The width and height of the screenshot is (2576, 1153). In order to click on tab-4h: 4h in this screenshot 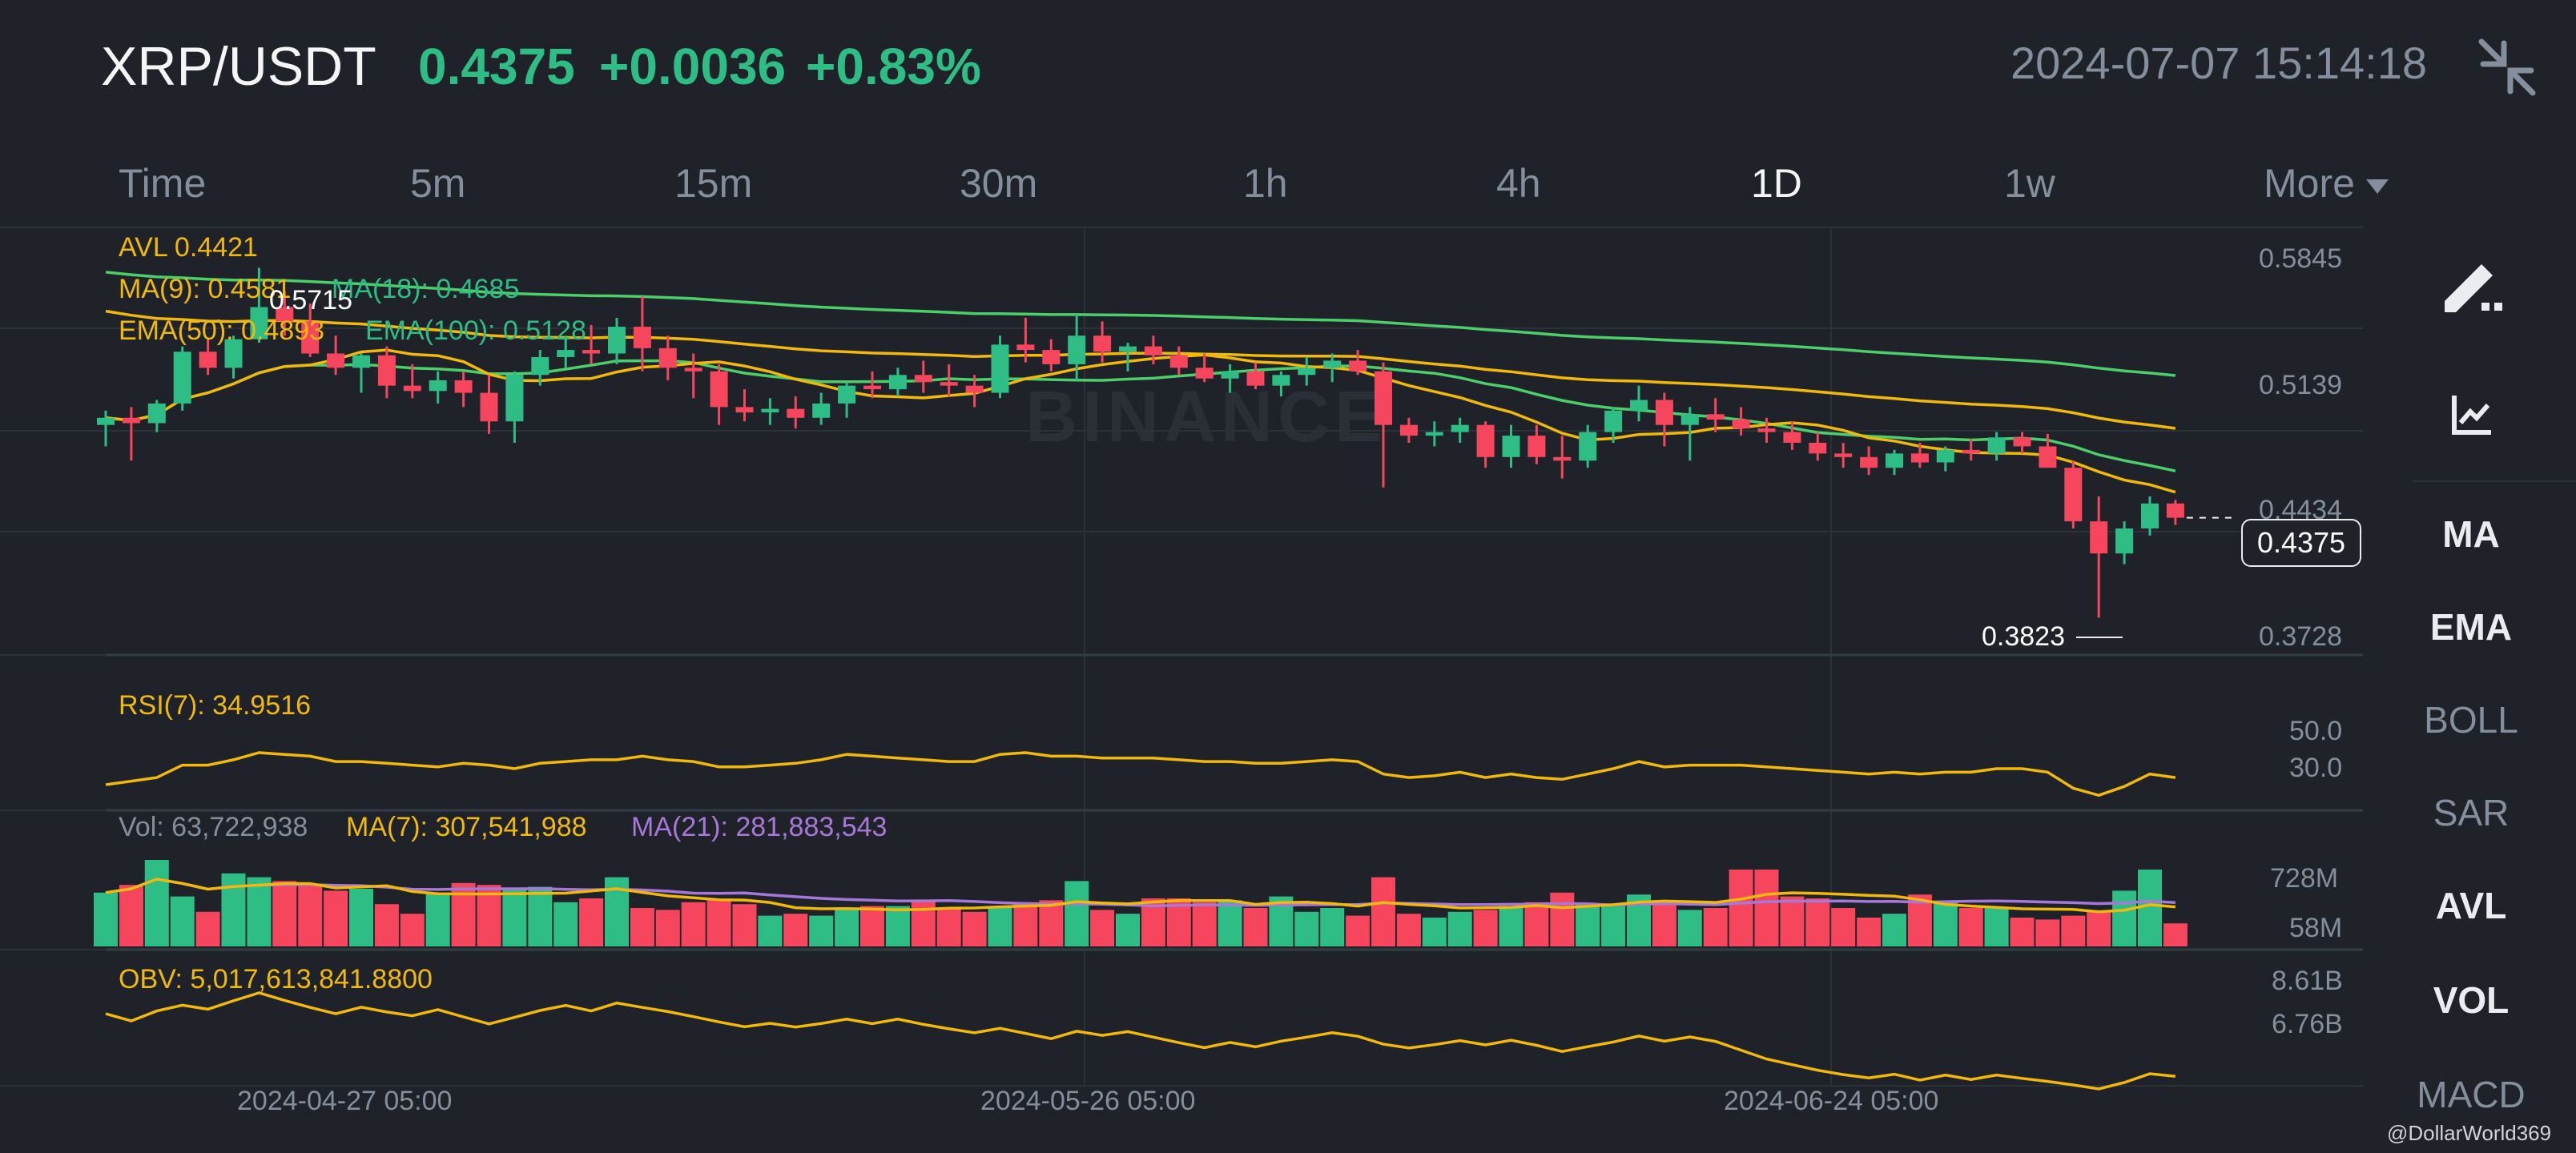, I will do `click(1518, 184)`.